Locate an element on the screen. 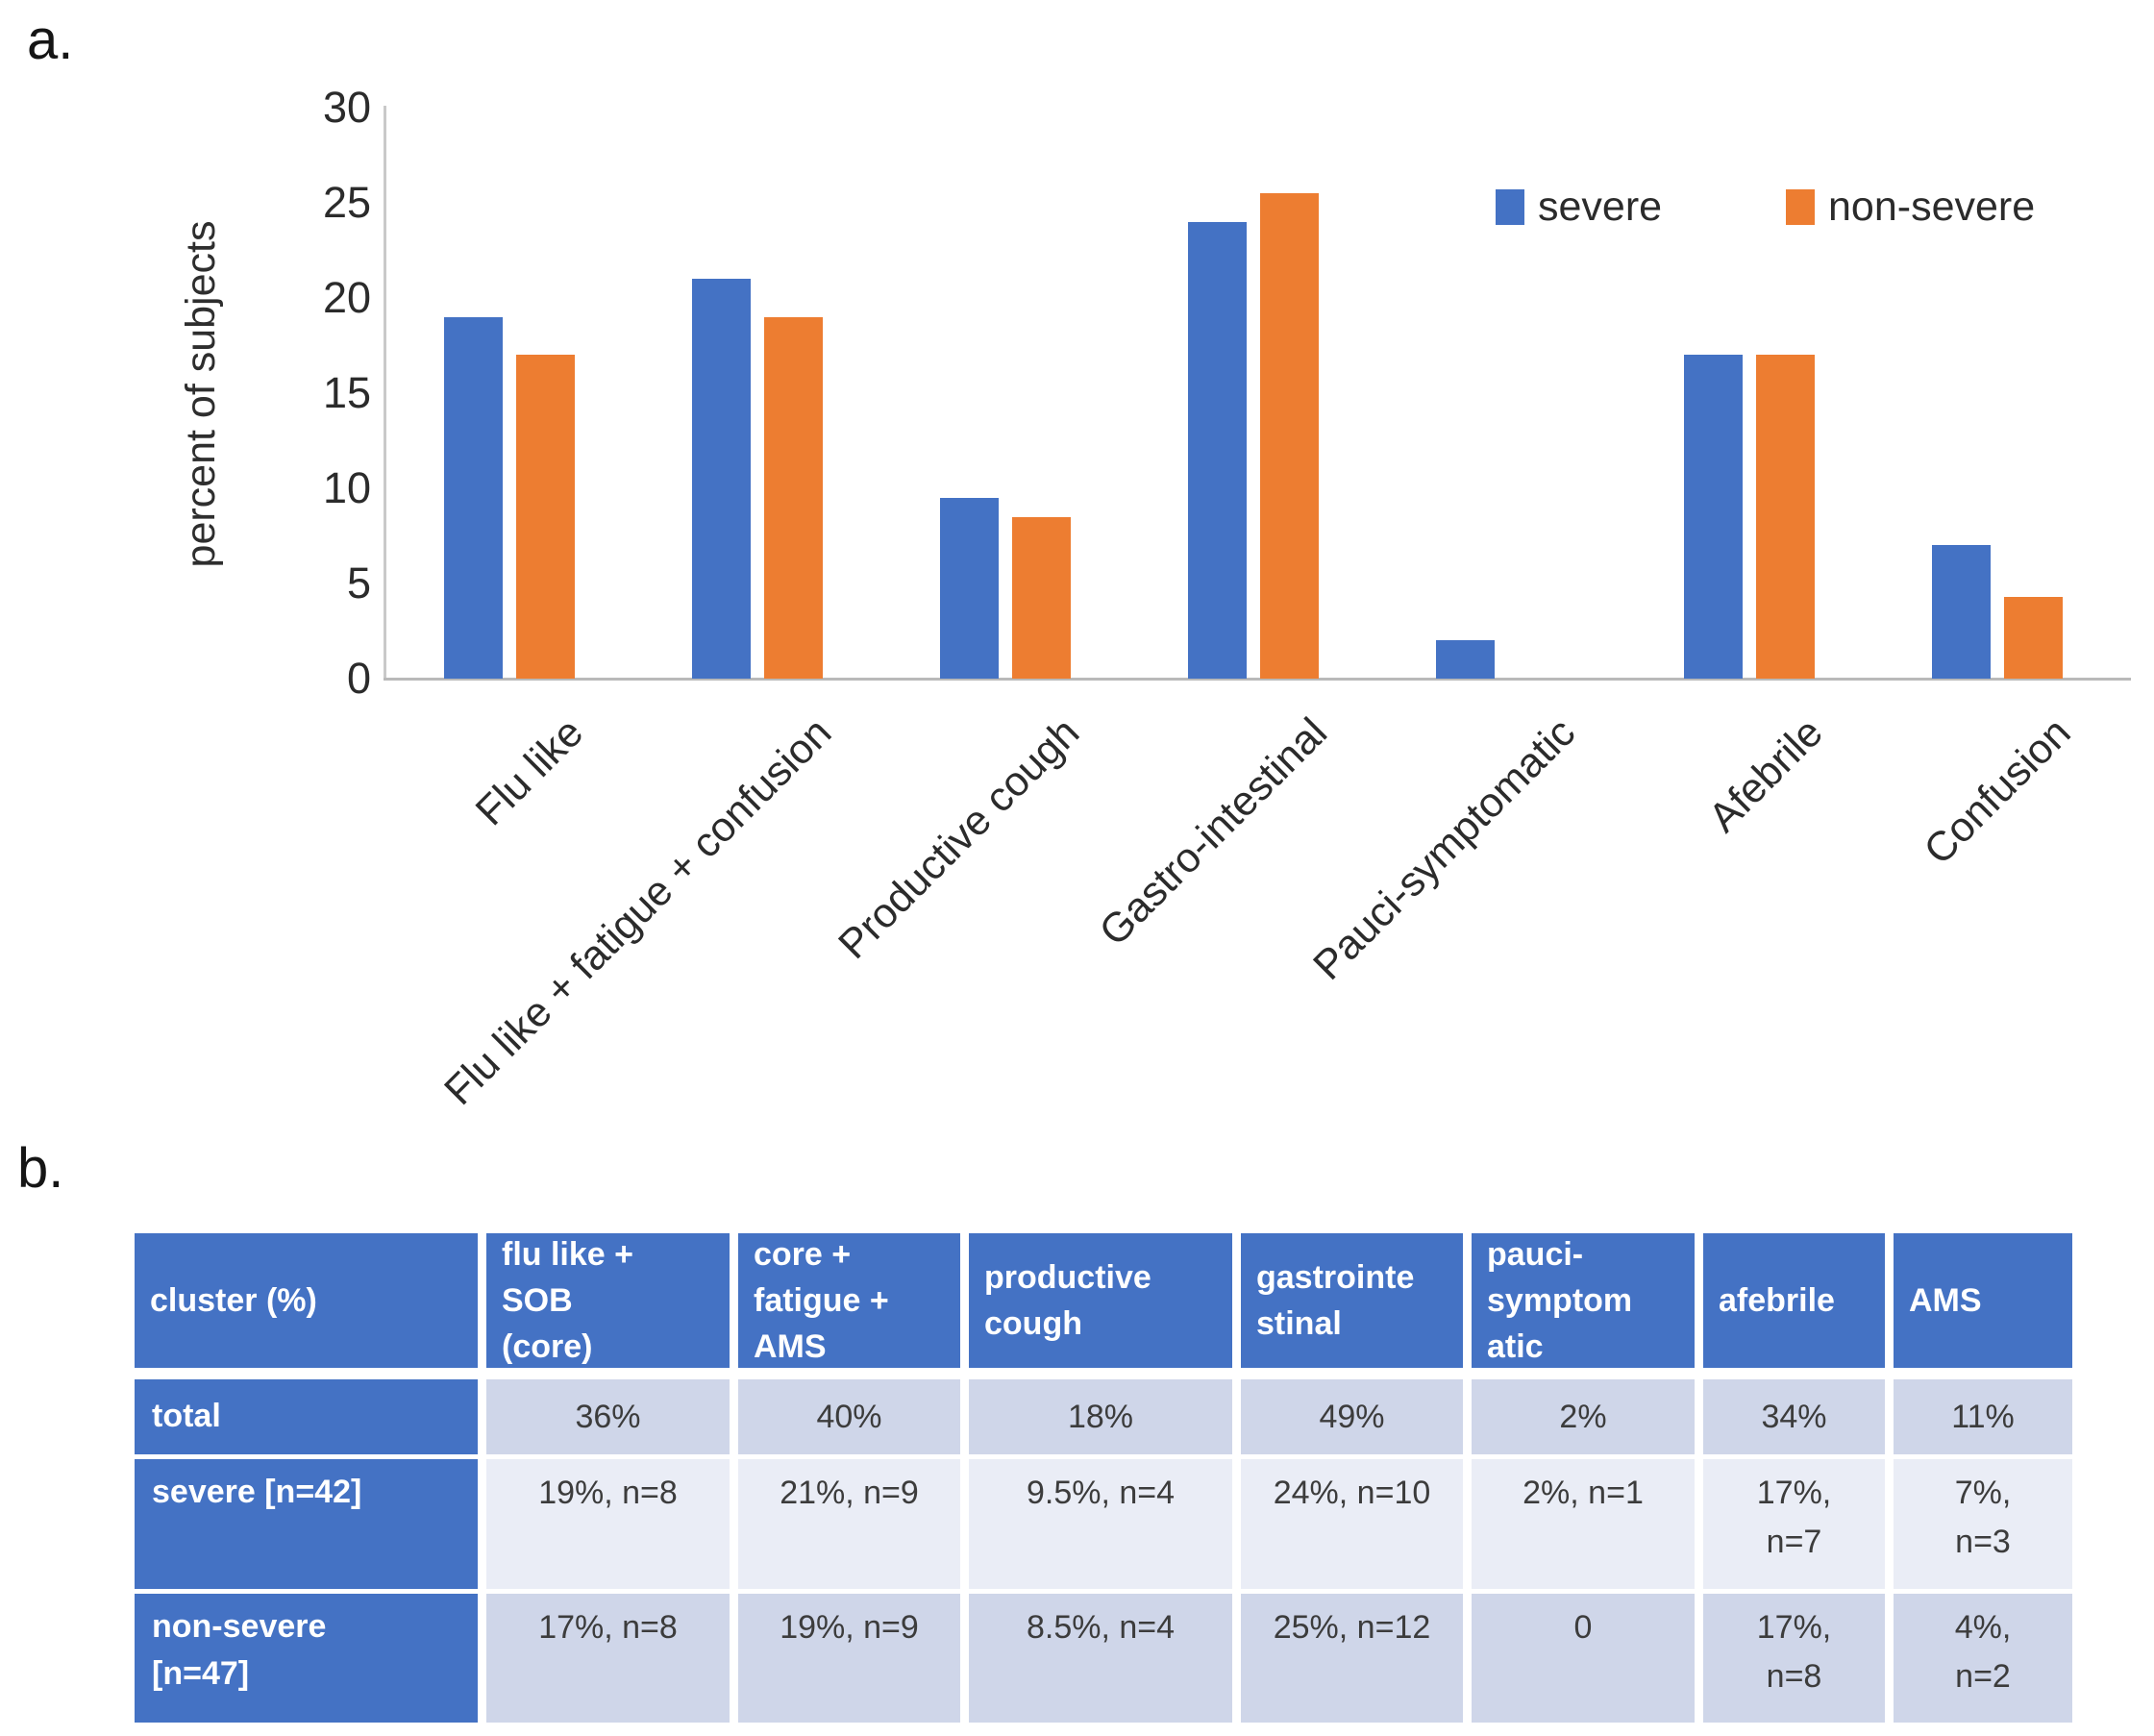 This screenshot has height=1736, width=2154. data-cell: 24%, n=10 is located at coordinates (1352, 1524).